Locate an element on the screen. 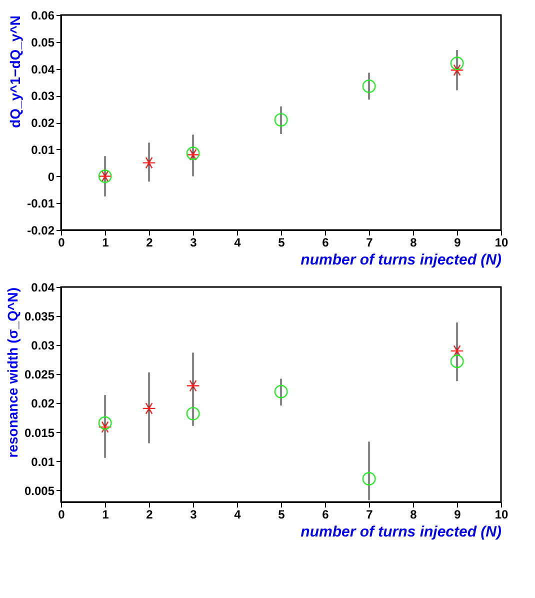 This screenshot has width=535, height=598. y-tick-label: 0.06 is located at coordinates (43, 15).